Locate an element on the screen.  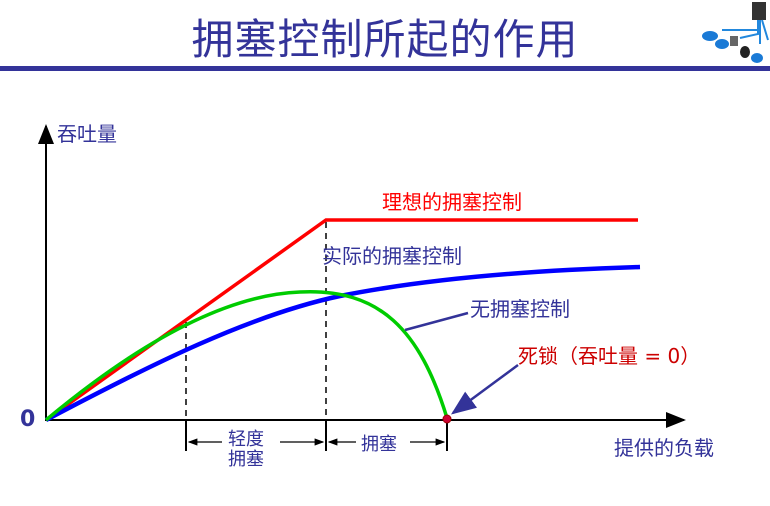
light-congestion-line1: 轻度 is located at coordinates (246, 439).